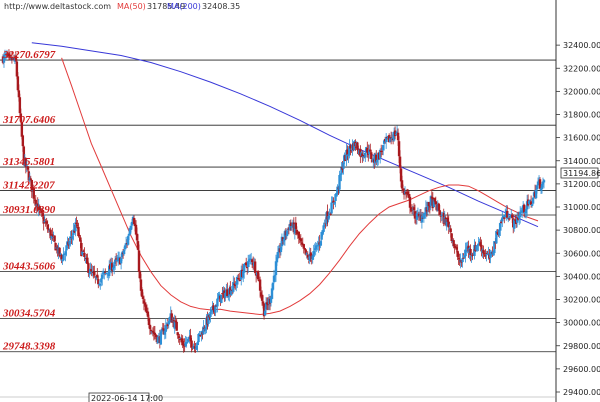 The height and width of the screenshot is (402, 600). What do you see at coordinates (28, 186) in the screenshot?
I see `level-label-3: 31142.2207` at bounding box center [28, 186].